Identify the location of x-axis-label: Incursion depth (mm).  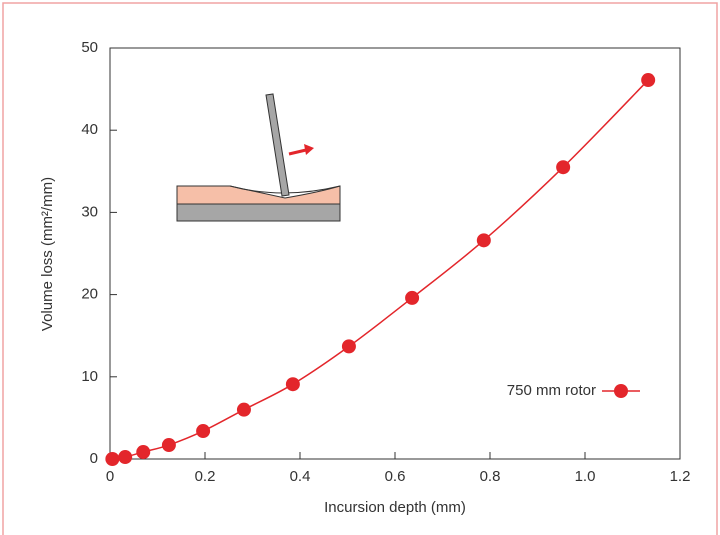
(395, 507).